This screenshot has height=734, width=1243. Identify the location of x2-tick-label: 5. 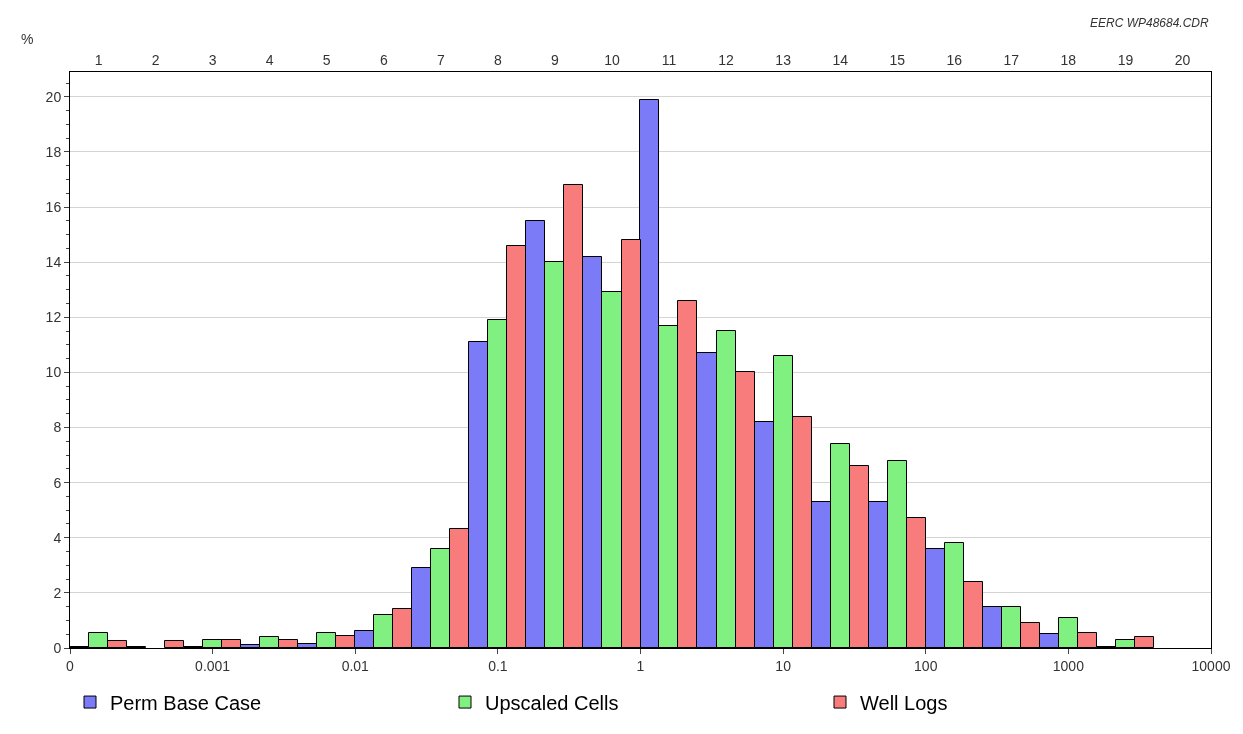
(326, 60).